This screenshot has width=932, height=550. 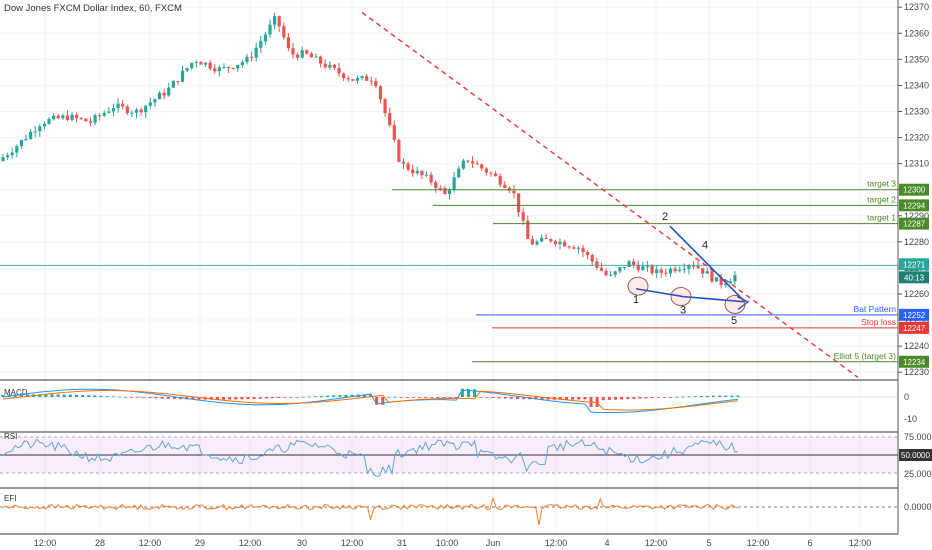 What do you see at coordinates (918, 507) in the screenshot?
I see `efi-tick-label: 0.0000` at bounding box center [918, 507].